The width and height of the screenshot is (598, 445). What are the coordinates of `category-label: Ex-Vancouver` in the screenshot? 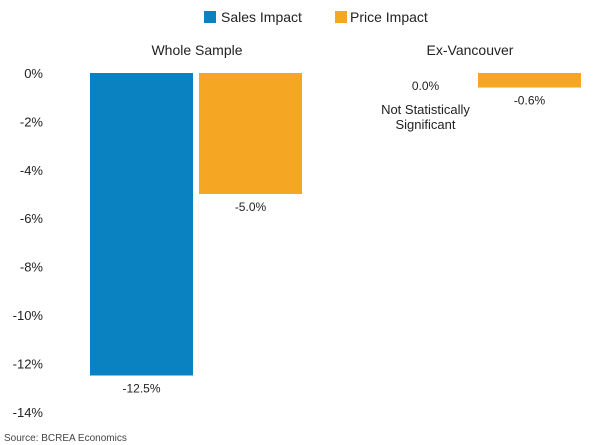 It's located at (470, 50).